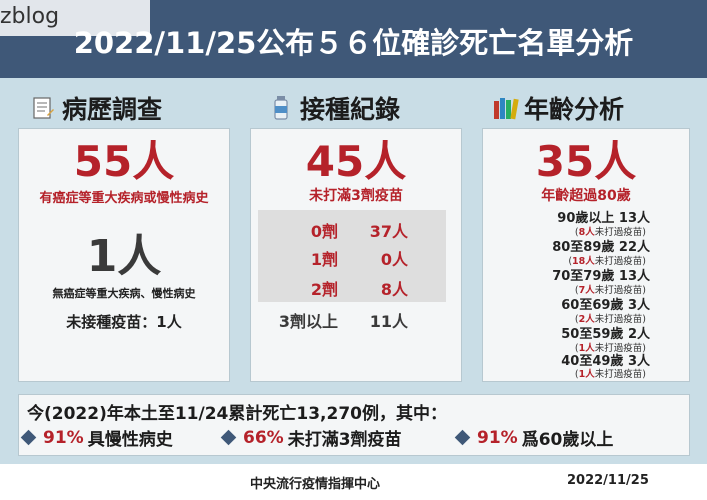 The height and width of the screenshot is (500, 707). I want to click on dose-row: 0劑 37人, so click(338, 230).